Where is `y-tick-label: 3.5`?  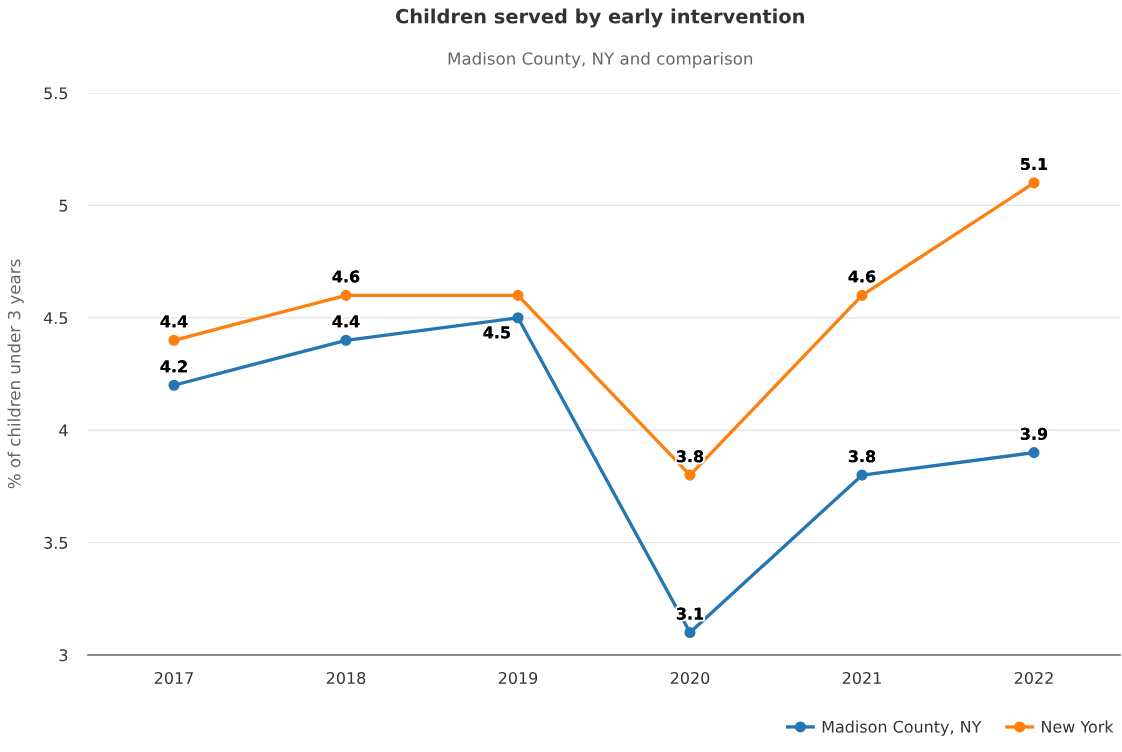
y-tick-label: 3.5 is located at coordinates (56, 542).